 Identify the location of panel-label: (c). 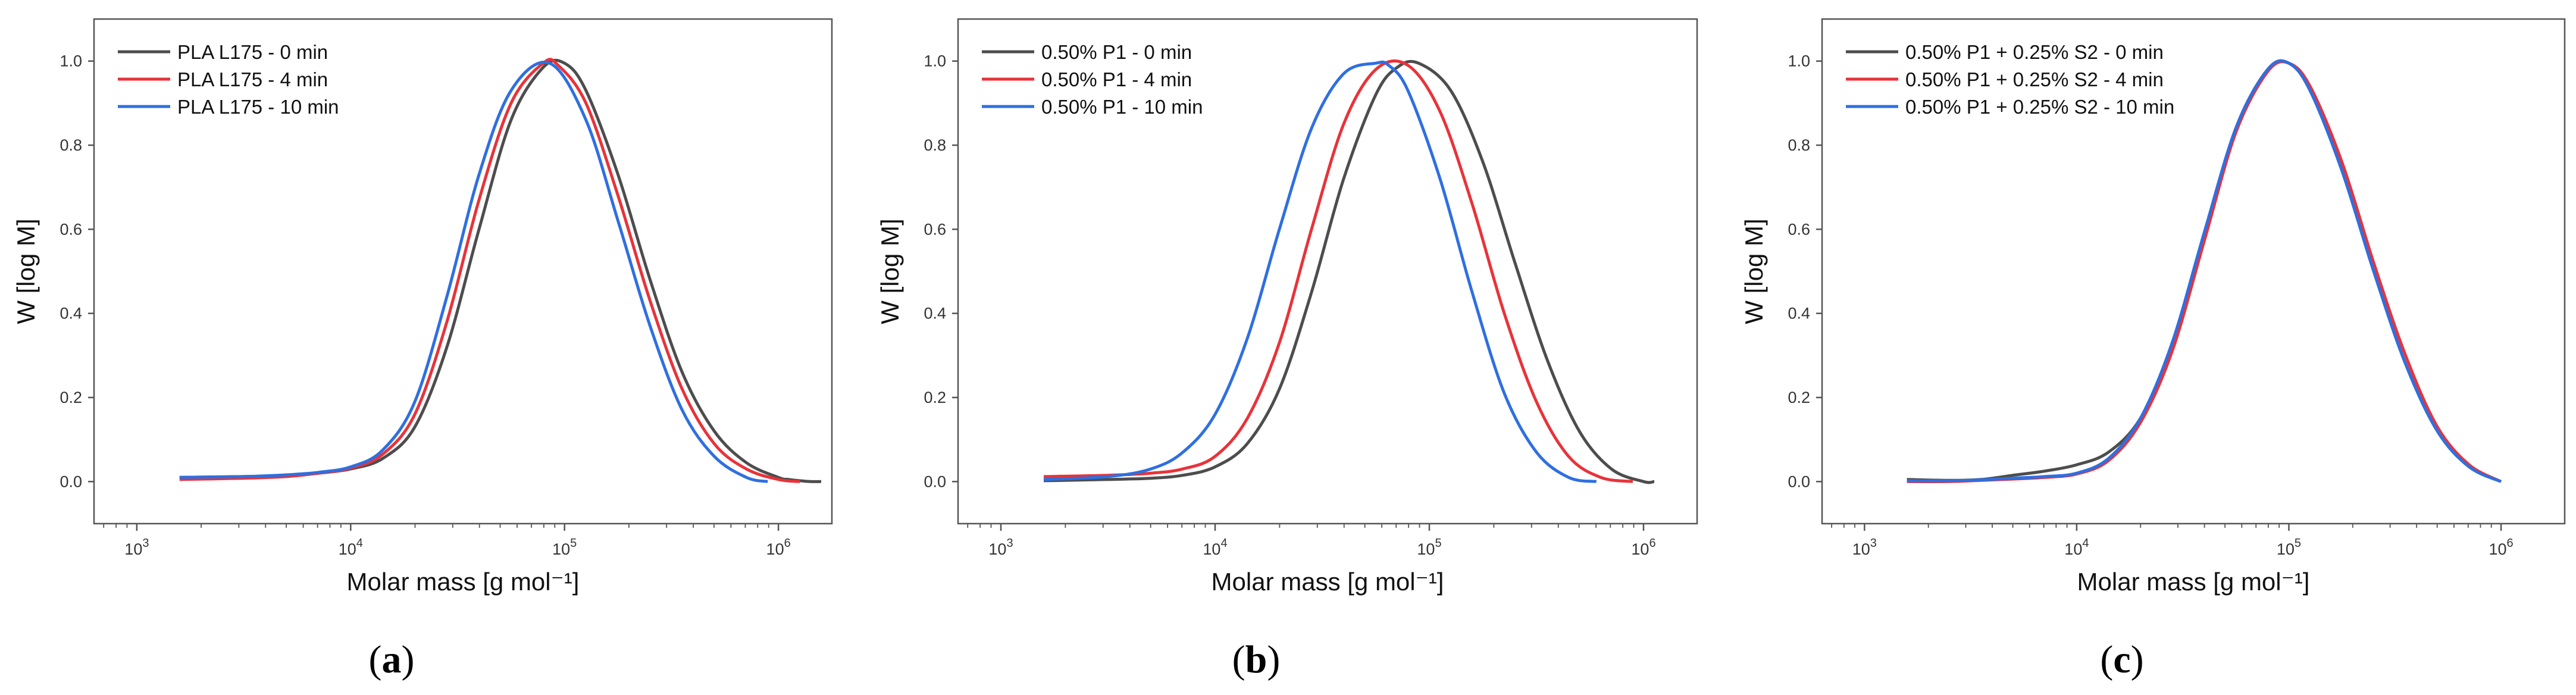
(2121, 659).